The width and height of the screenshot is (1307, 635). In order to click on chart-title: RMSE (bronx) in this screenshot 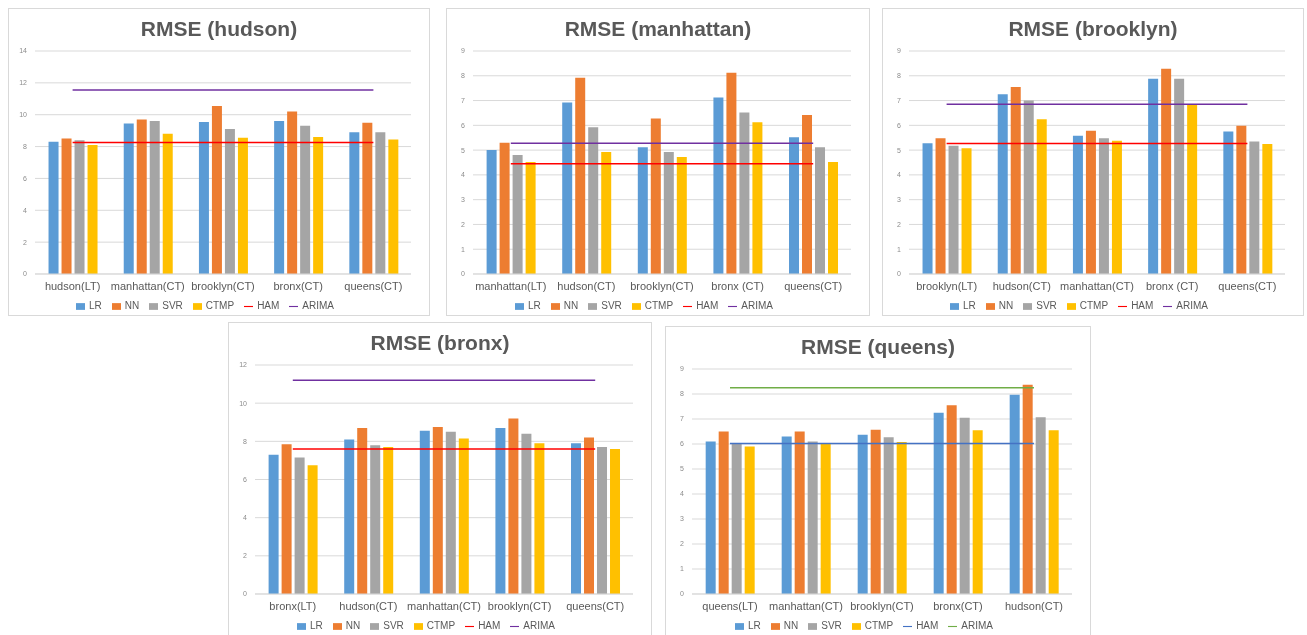, I will do `click(440, 343)`.